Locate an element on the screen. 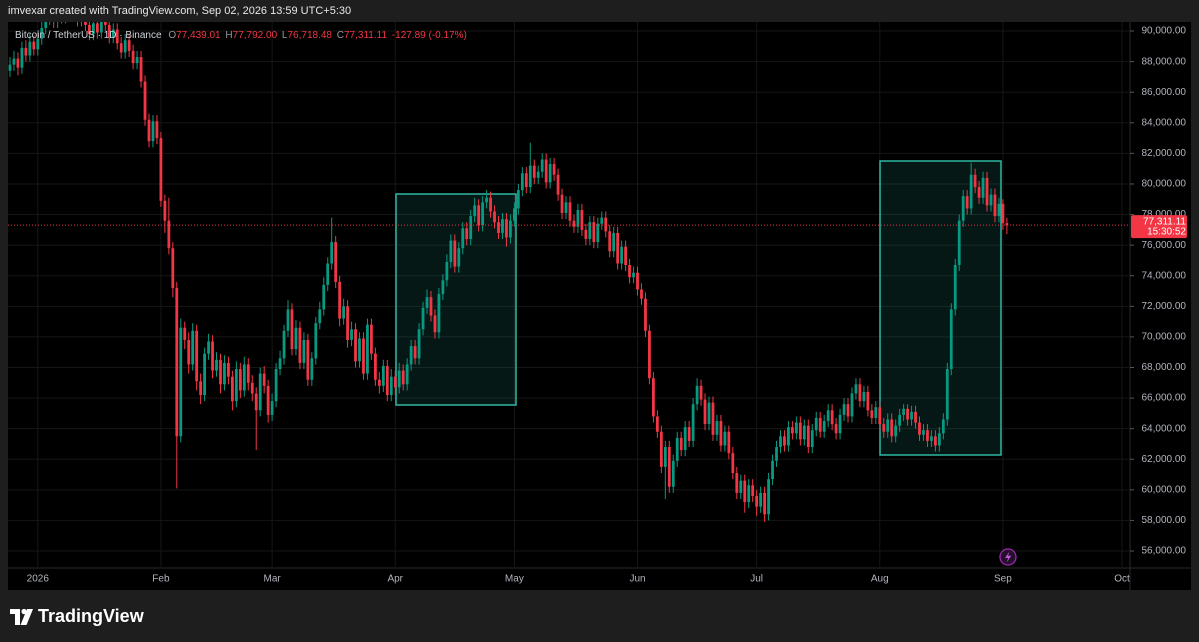  x-tick-label: Jun is located at coordinates (637, 579).